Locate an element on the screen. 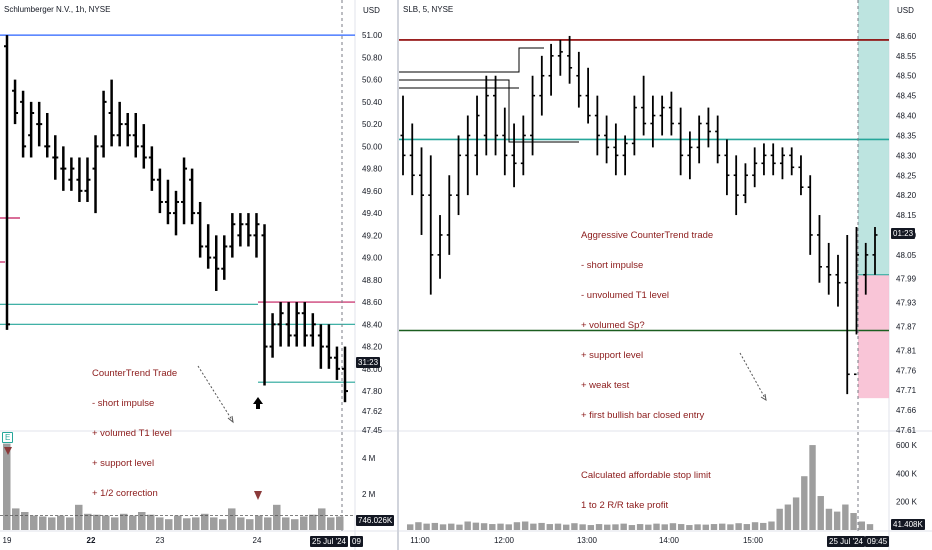 The image size is (932, 550). left-earnings-arrow-icon is located at coordinates (8, 451).